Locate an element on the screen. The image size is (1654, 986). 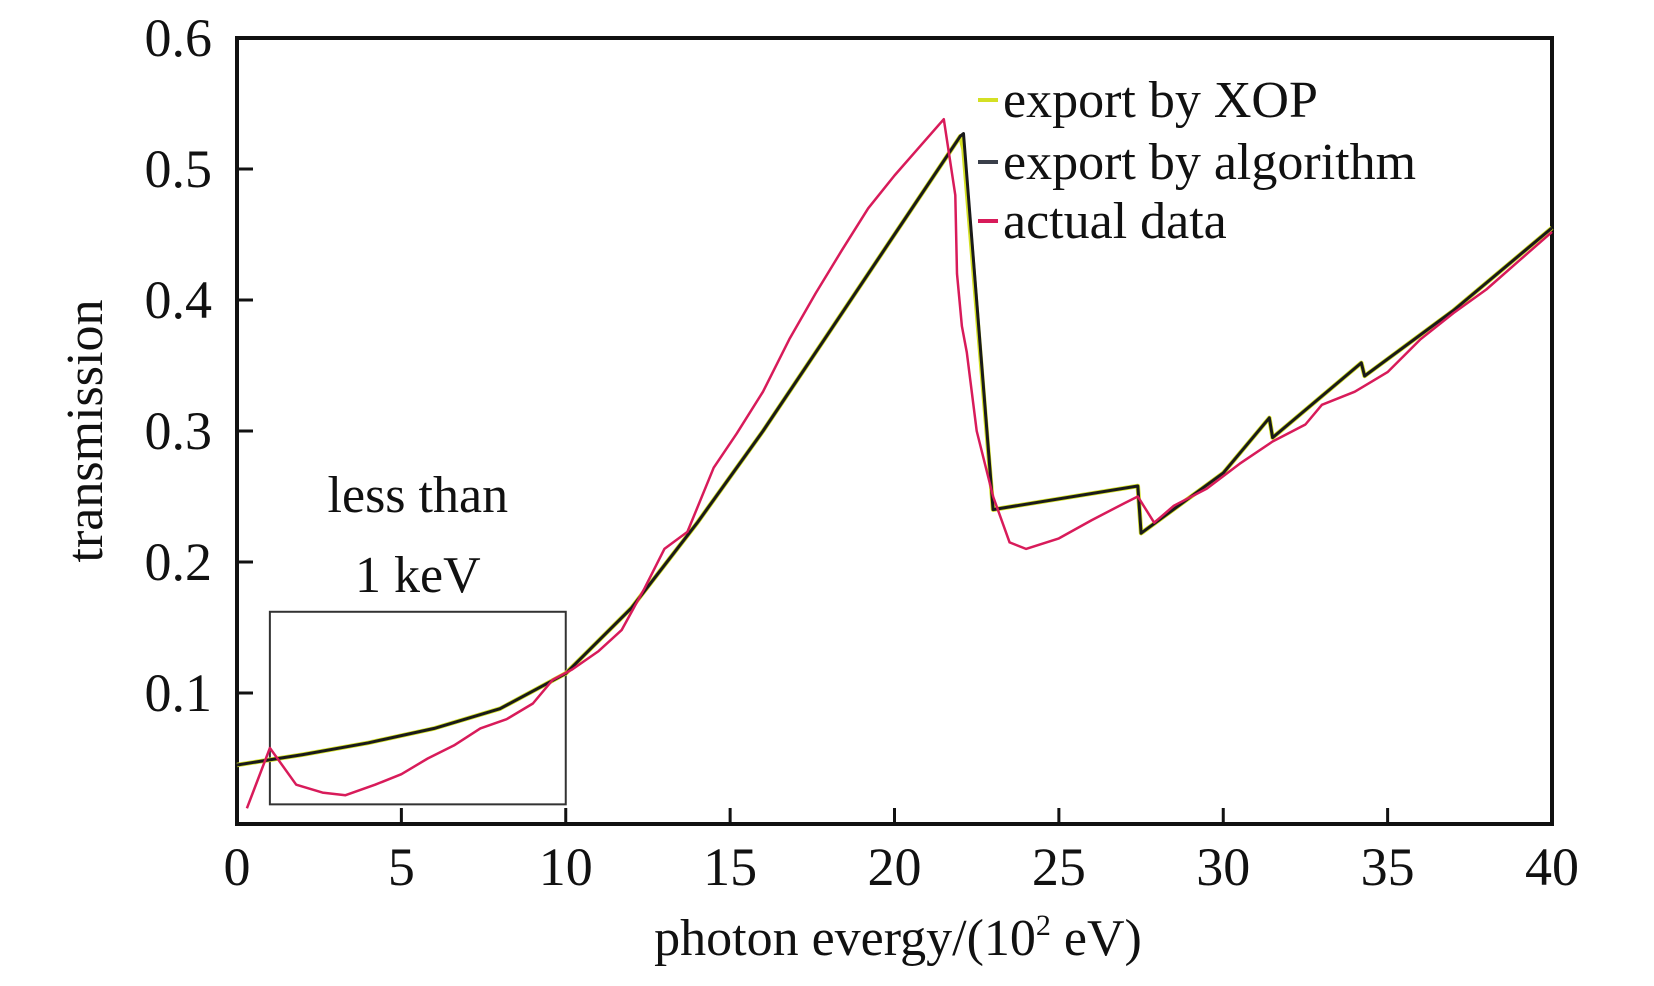
y-tick-label: 0.3 is located at coordinates (179, 431).